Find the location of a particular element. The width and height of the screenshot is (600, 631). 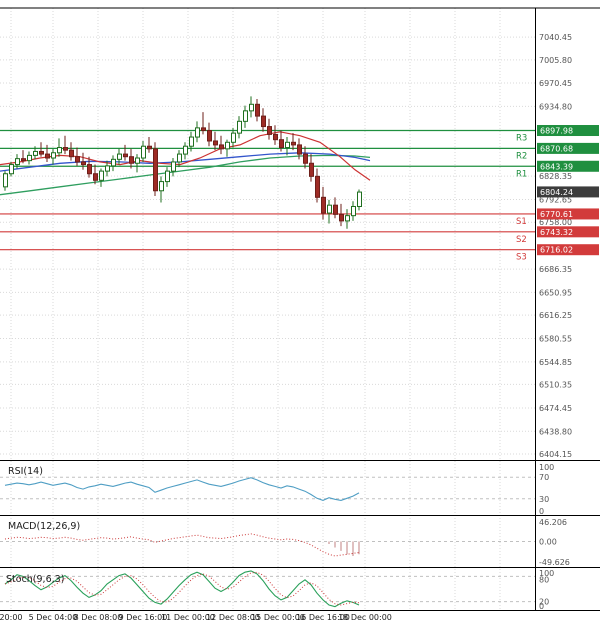

time-axis-label: 18 Dec 00:00 is located at coordinates (365, 617).